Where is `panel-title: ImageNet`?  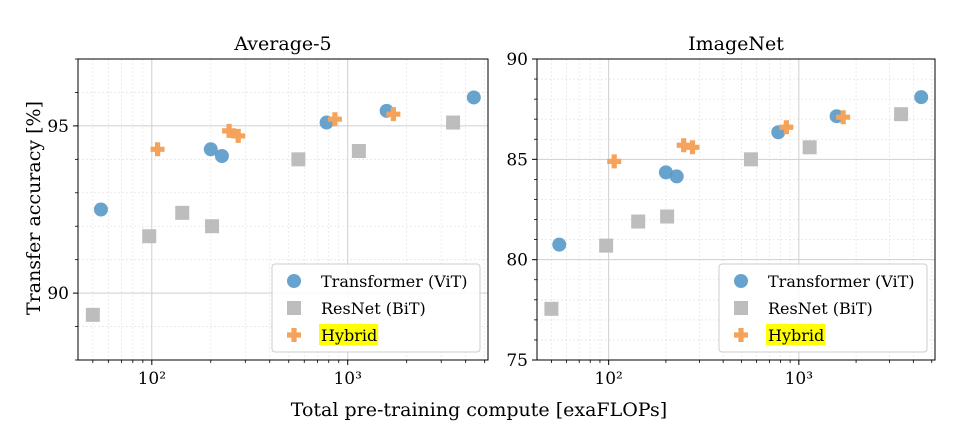
panel-title: ImageNet is located at coordinates (736, 44).